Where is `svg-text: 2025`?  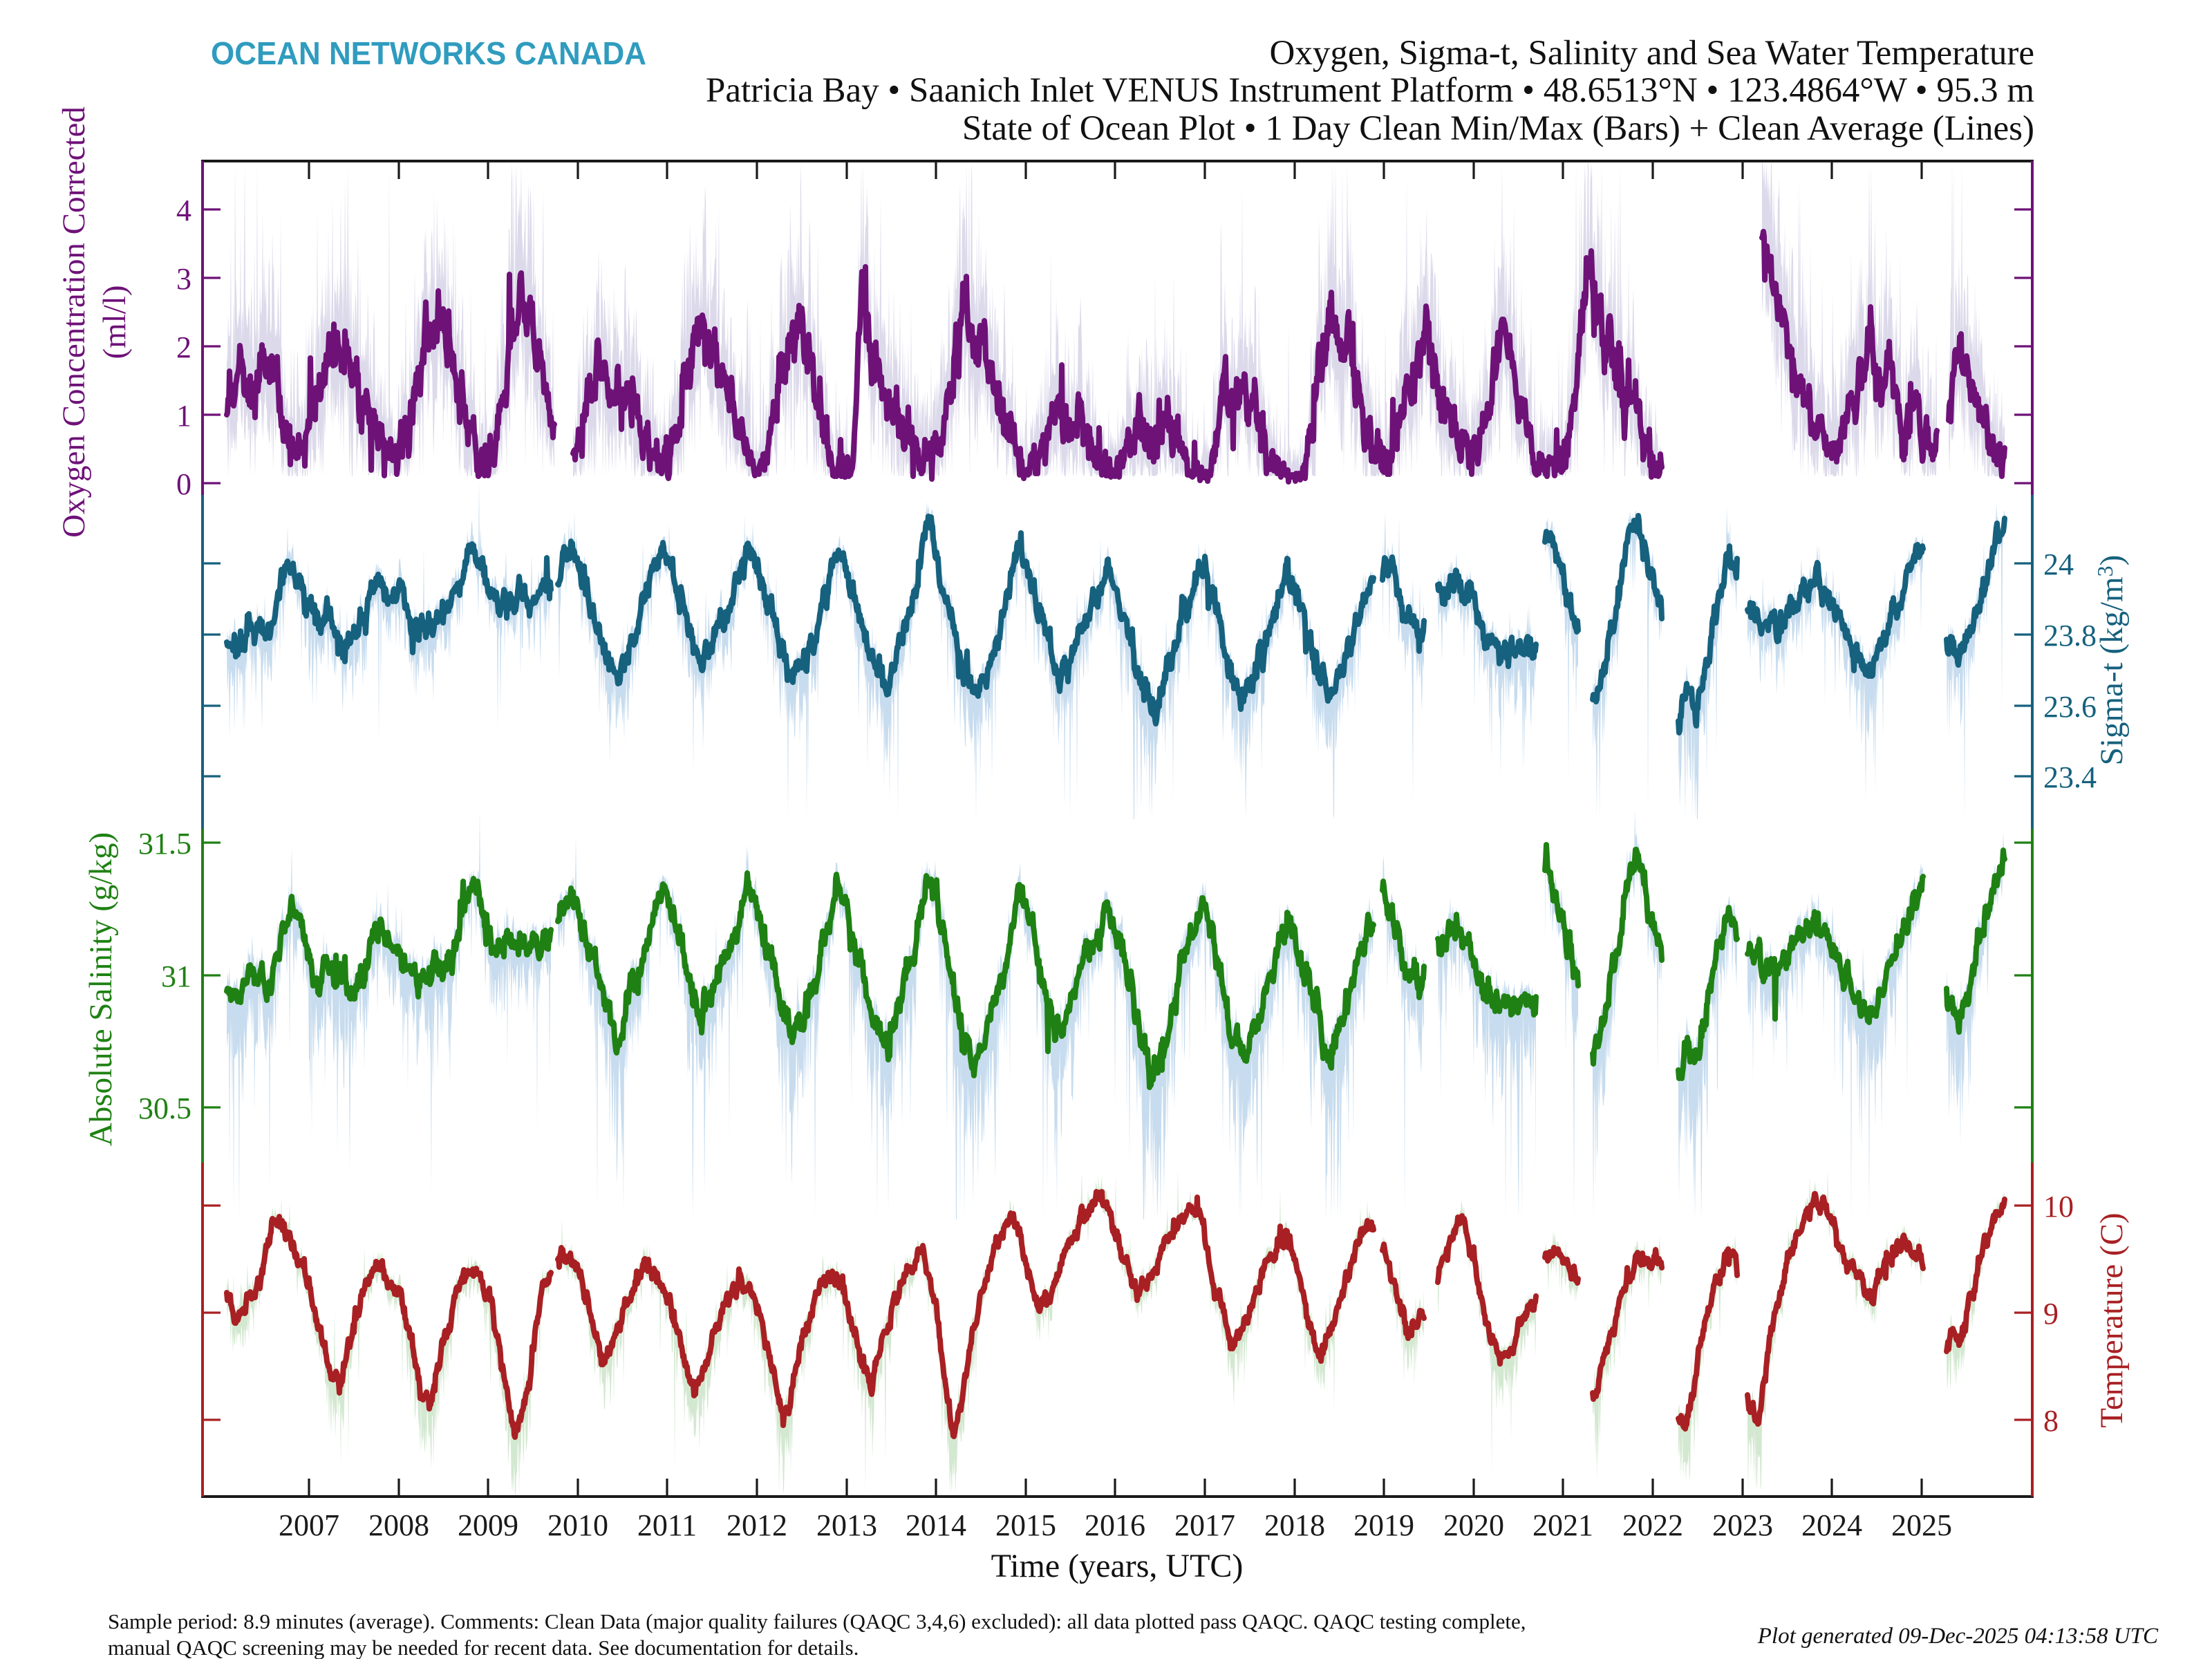 svg-text: 2025 is located at coordinates (1921, 1525).